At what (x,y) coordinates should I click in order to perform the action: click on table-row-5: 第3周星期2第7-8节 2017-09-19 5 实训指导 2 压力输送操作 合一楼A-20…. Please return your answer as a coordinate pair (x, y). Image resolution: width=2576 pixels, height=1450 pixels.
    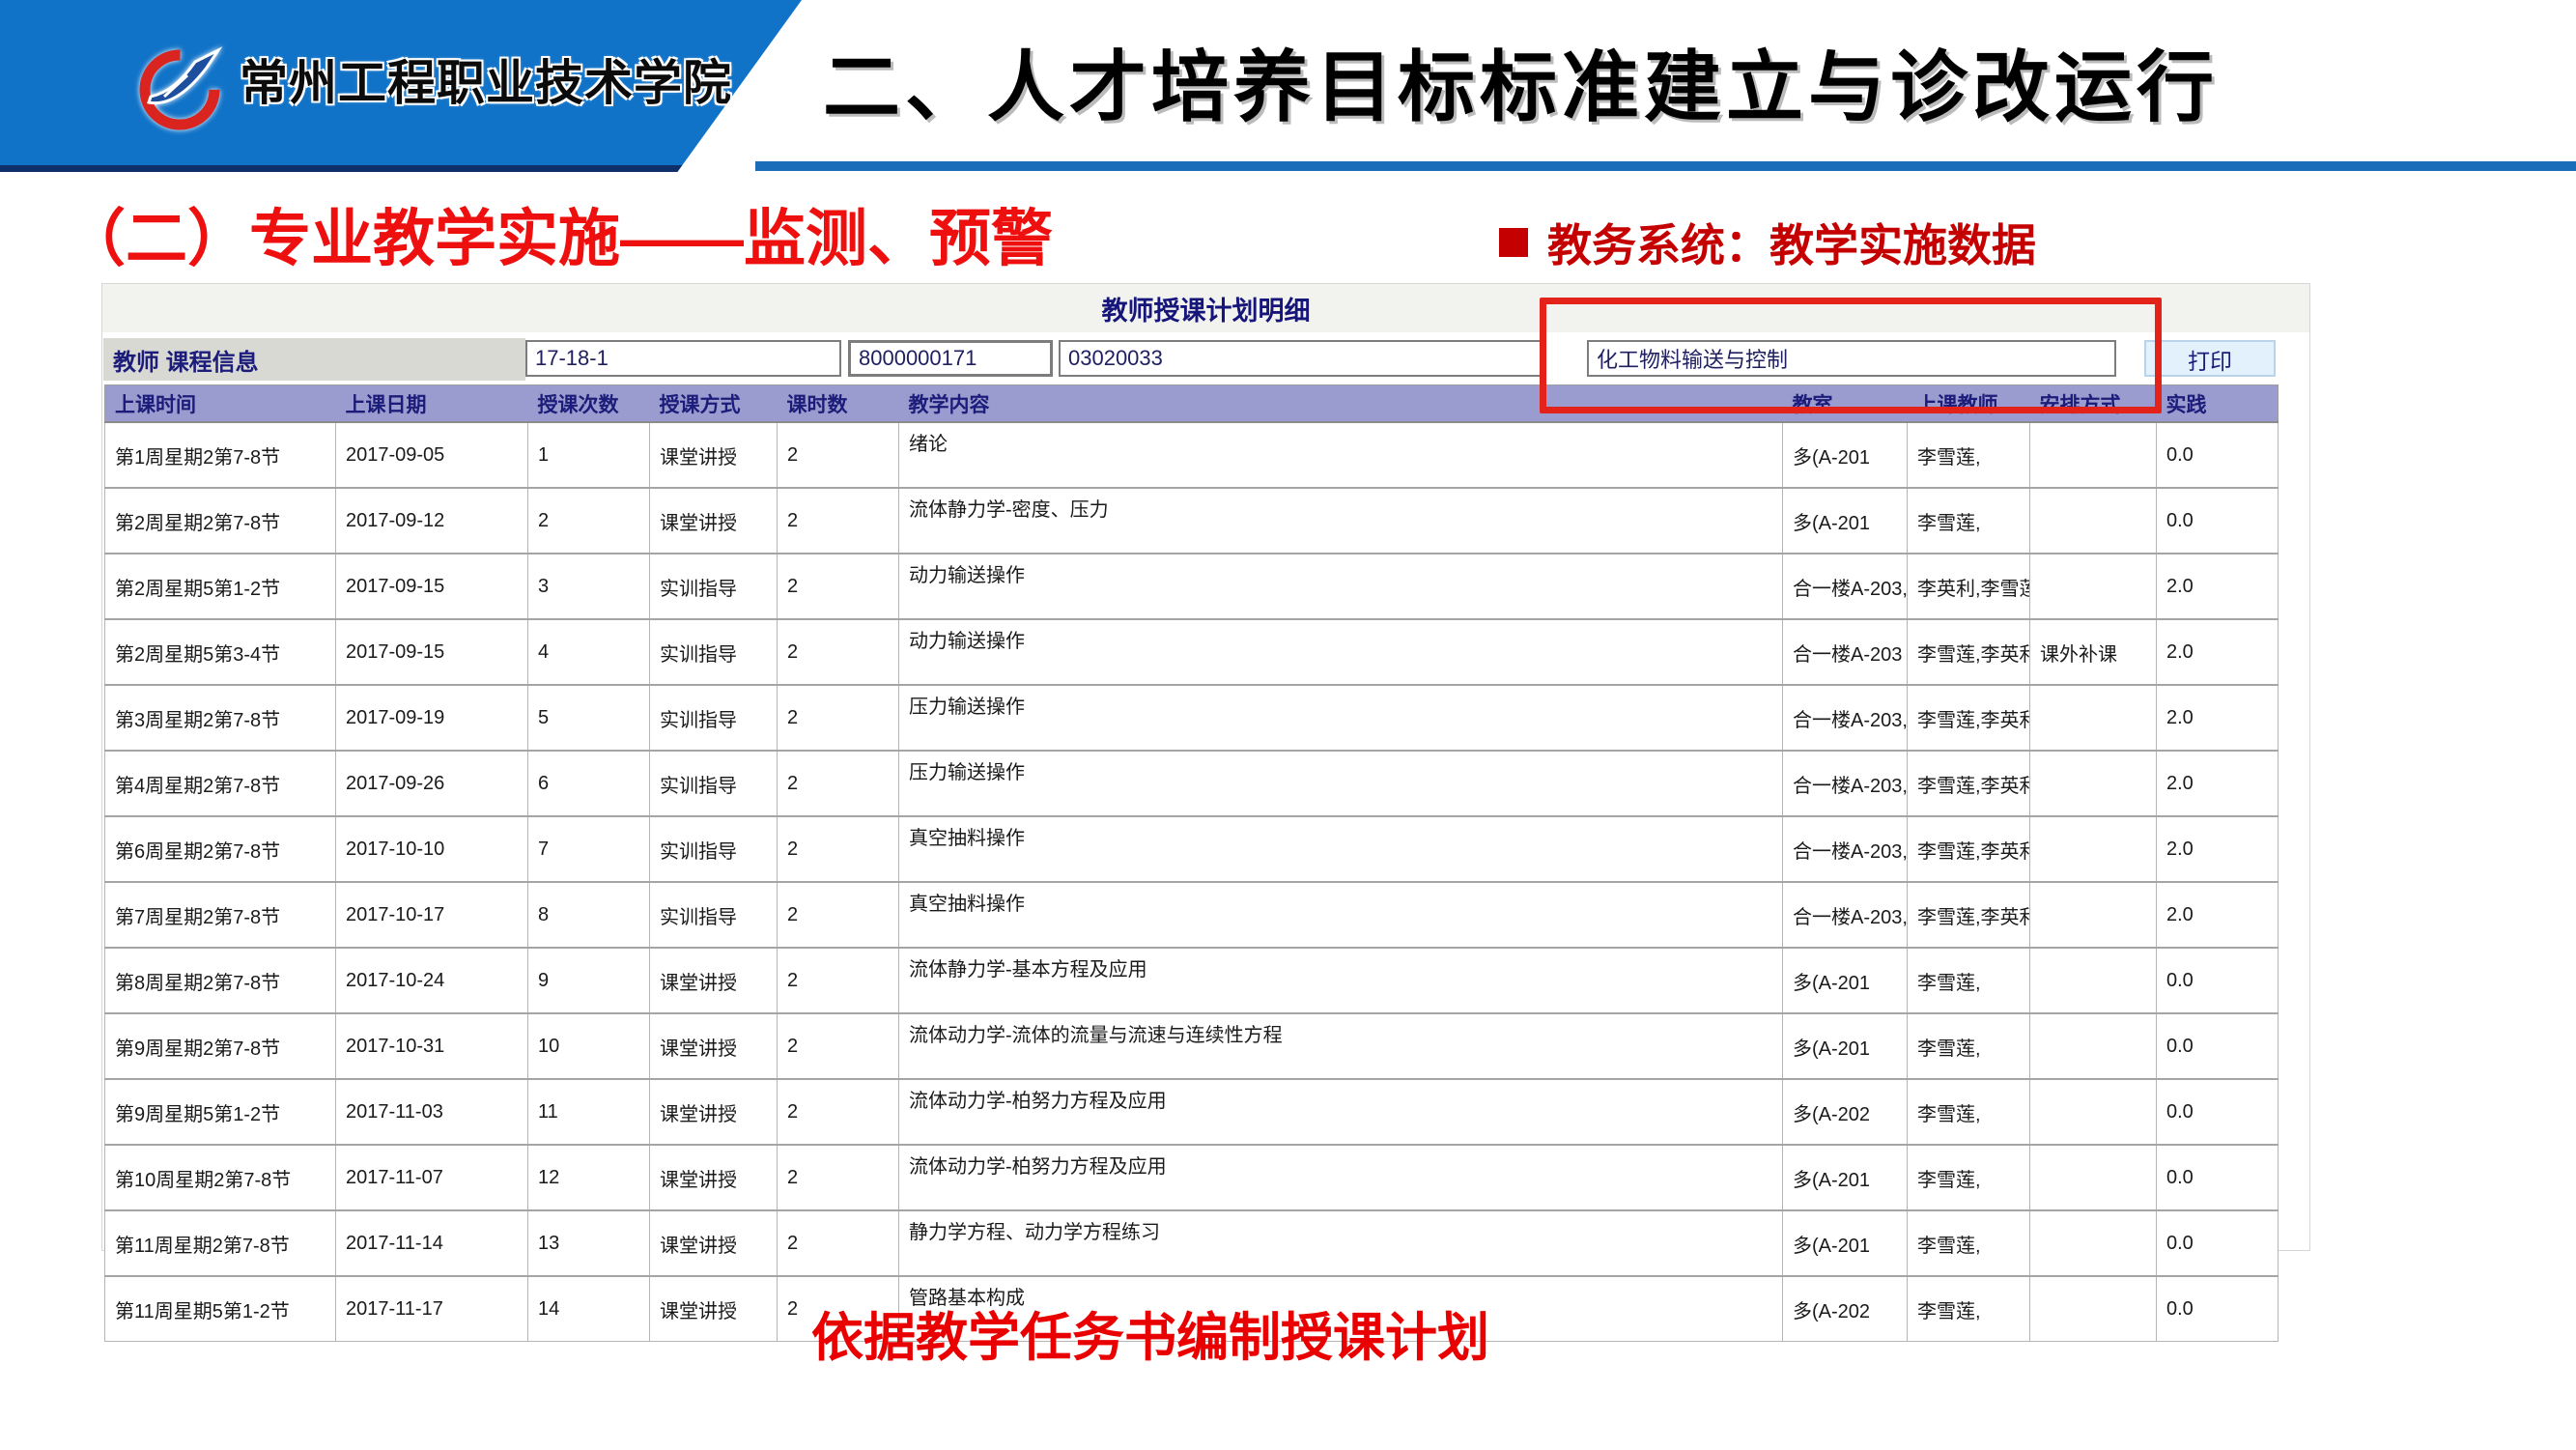
    Looking at the image, I should click on (1191, 718).